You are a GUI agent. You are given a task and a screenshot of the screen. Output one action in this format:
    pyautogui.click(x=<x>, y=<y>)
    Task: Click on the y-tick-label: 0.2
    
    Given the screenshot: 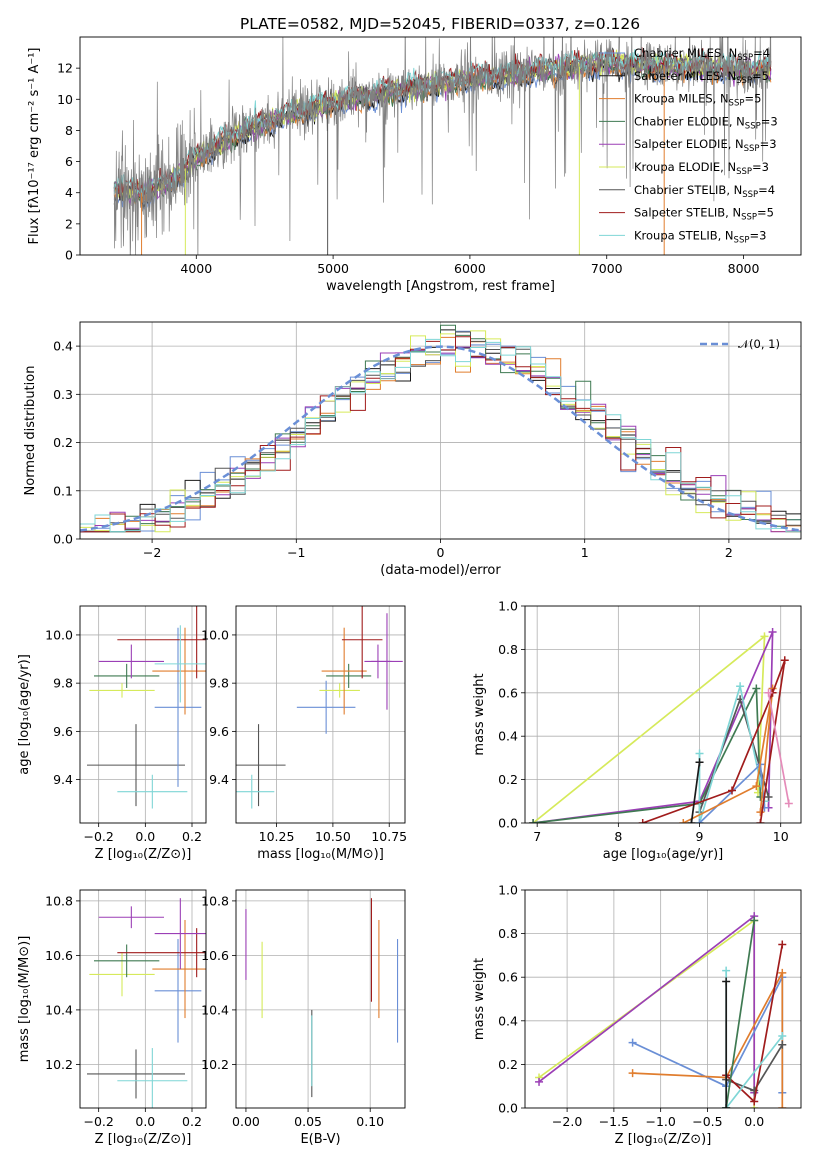 What is the action you would take?
    pyautogui.click(x=508, y=779)
    